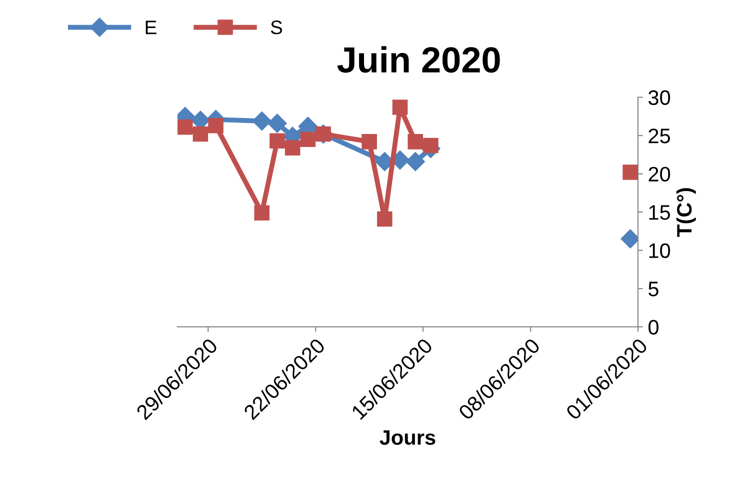 This screenshot has width=755, height=499. Describe the element at coordinates (659, 174) in the screenshot. I see `y-tick-label: 20` at that location.